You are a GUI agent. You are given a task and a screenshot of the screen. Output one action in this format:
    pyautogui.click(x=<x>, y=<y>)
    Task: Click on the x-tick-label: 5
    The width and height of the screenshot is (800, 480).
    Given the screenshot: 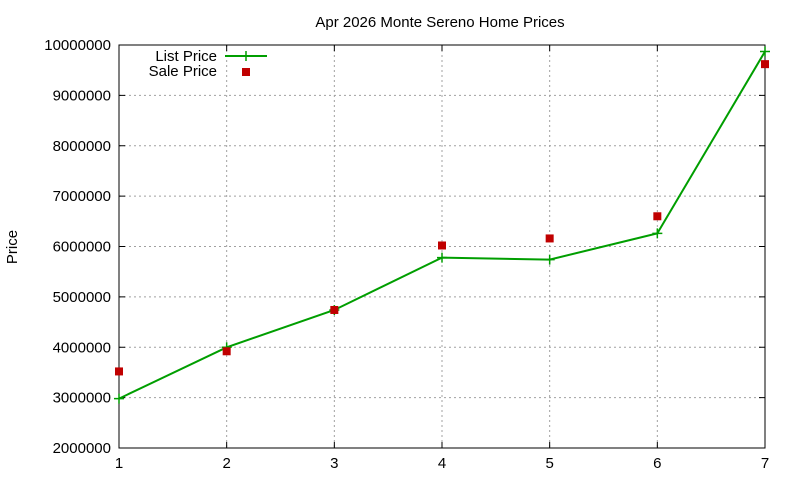 What is the action you would take?
    pyautogui.click(x=549, y=463)
    